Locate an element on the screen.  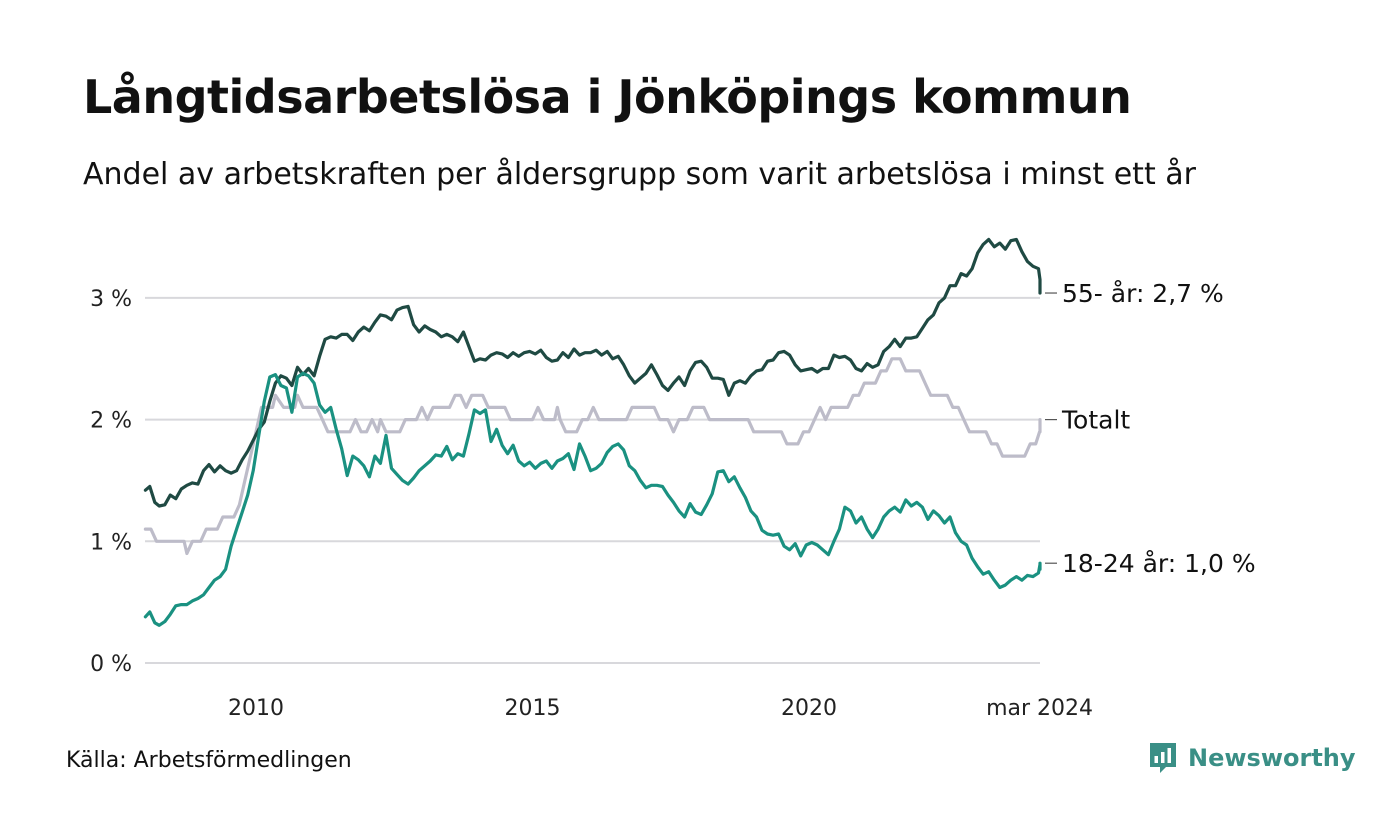
x-axis-ticks: 2010 2015 2020 mar 2024 is located at coordinates (660, 708).